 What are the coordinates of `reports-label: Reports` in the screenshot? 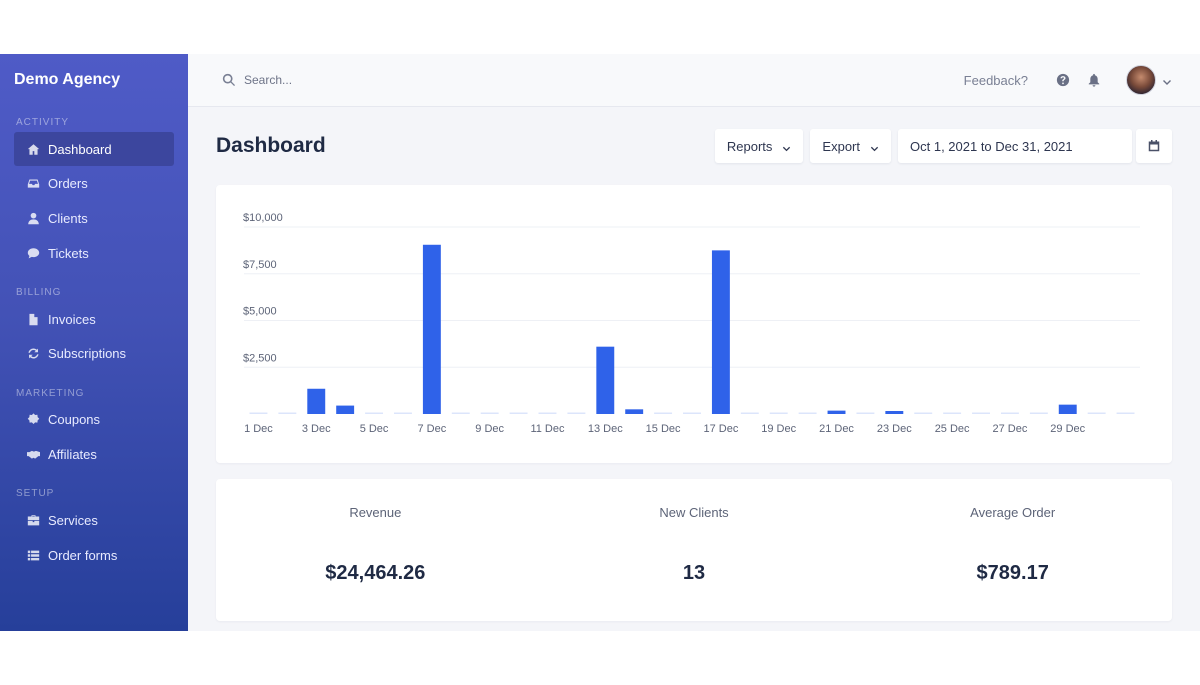 It's located at (749, 146).